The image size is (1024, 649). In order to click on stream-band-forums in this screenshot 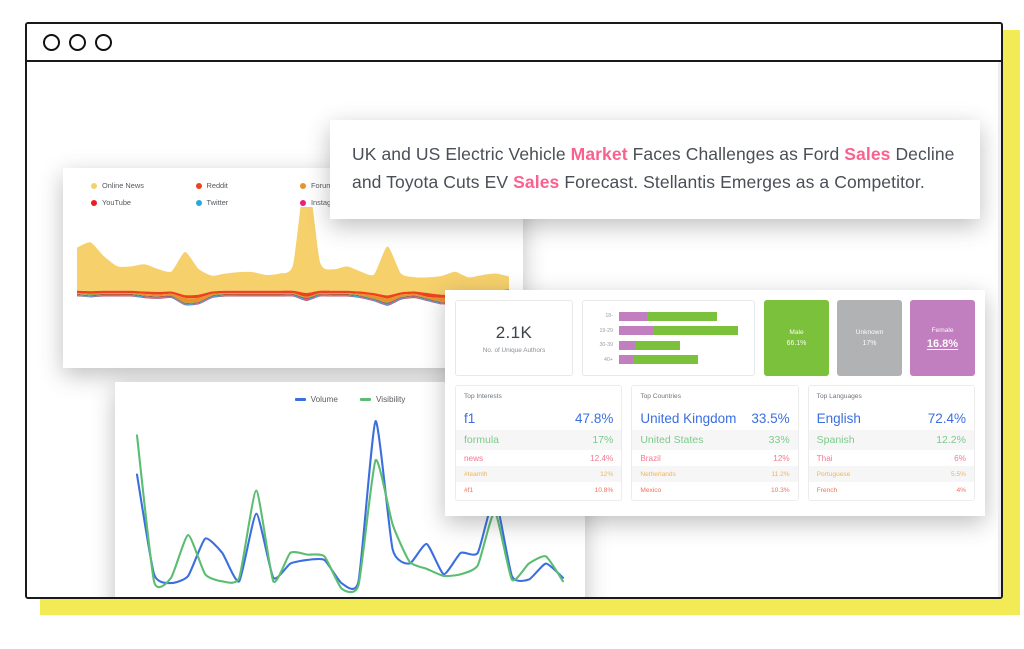, I will do `click(293, 297)`.